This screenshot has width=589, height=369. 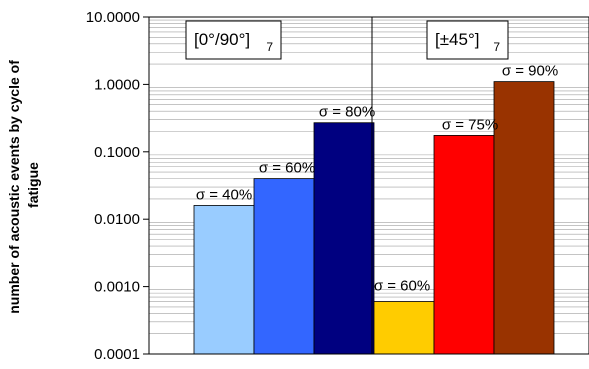 I want to click on y-tick-label: 10.0000, so click(x=113, y=17).